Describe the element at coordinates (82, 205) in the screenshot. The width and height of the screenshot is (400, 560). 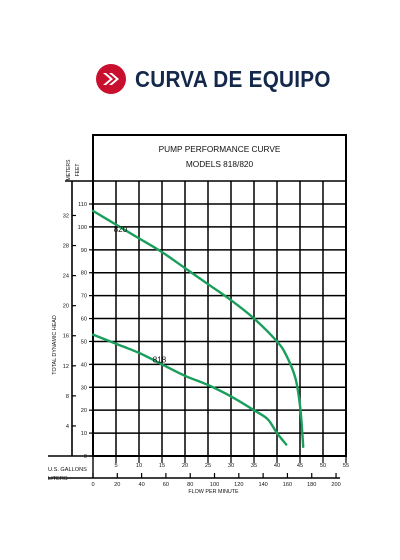
I see `y-tick-label-feet: 110` at that location.